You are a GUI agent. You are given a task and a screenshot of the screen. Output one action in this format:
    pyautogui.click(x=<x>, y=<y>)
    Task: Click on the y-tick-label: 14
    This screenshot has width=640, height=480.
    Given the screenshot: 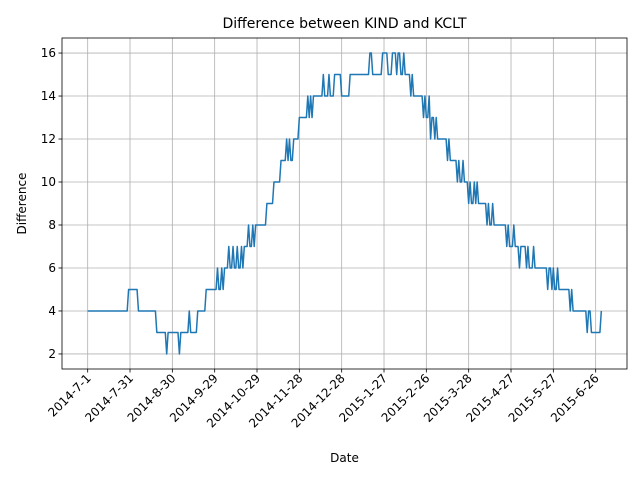 What is the action you would take?
    pyautogui.click(x=48, y=96)
    